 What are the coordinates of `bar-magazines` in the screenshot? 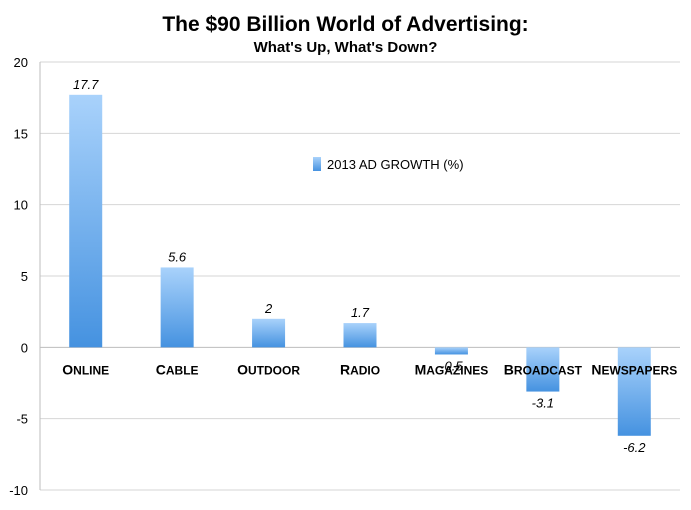 It's located at (451, 351).